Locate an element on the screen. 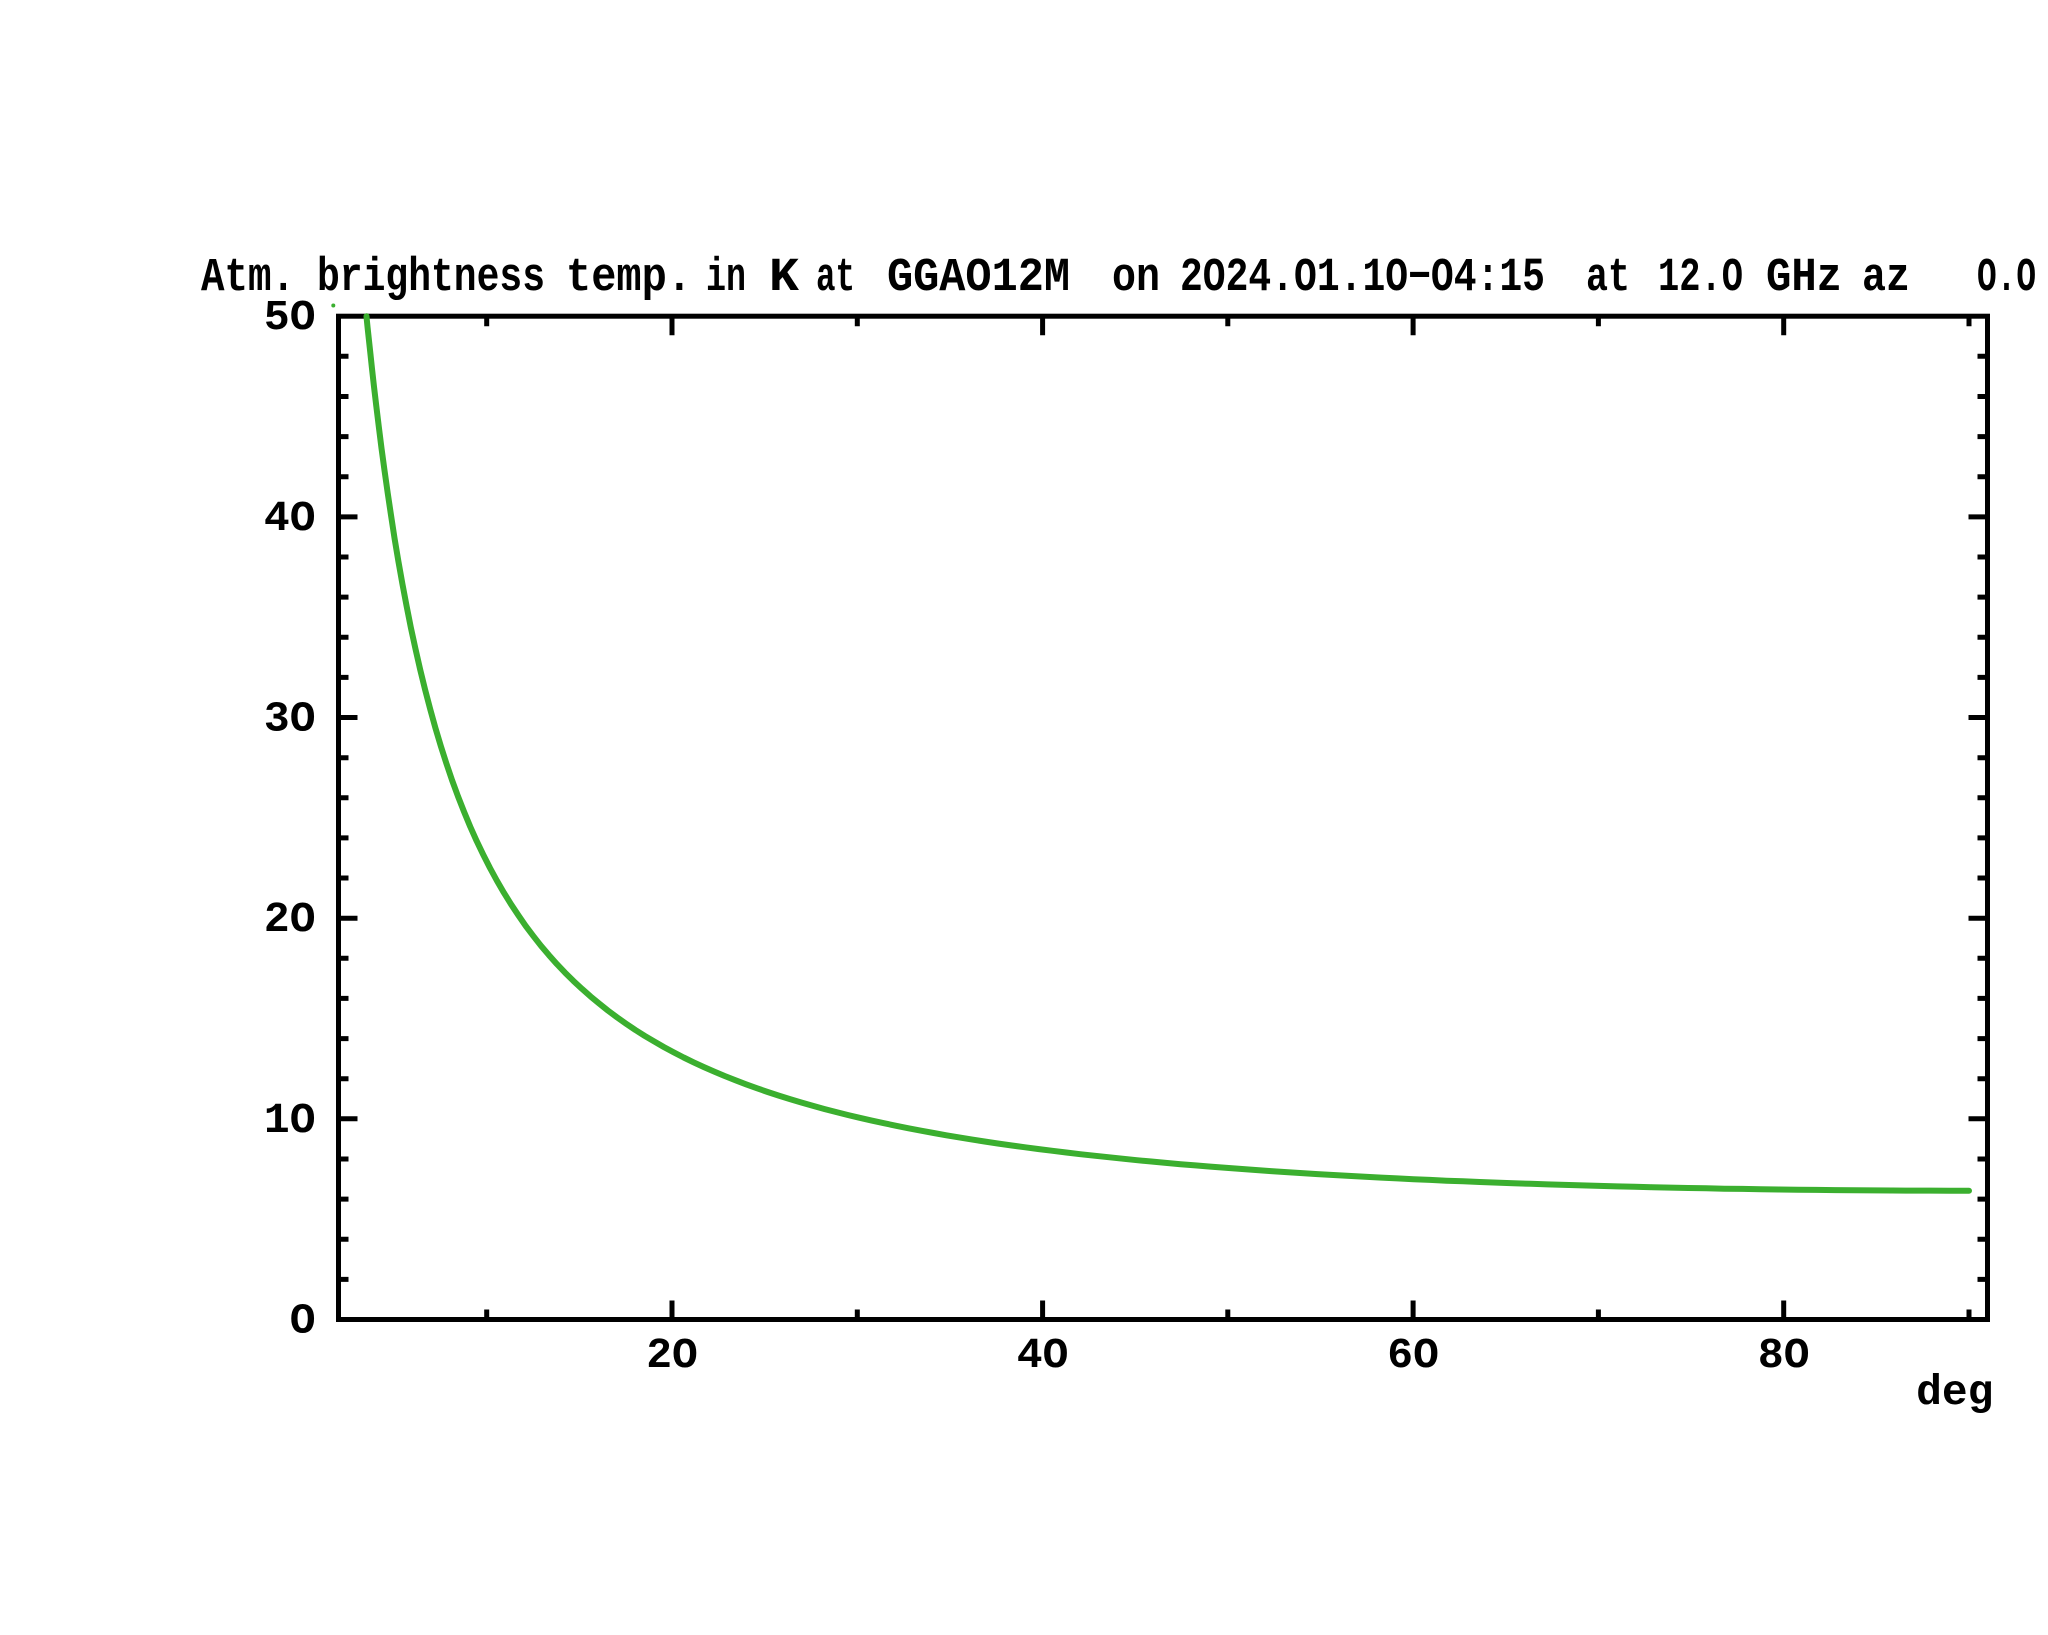 The width and height of the screenshot is (2048, 1635). svg-text: 3O is located at coordinates (290, 719).